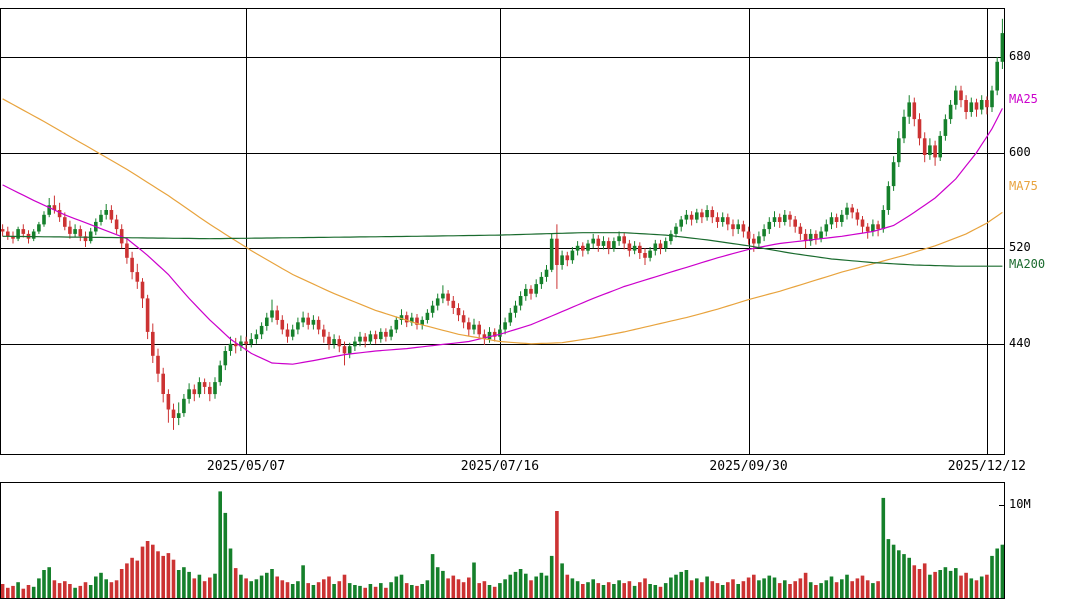  I want to click on price-axis-label-680: 680, so click(1020, 56).